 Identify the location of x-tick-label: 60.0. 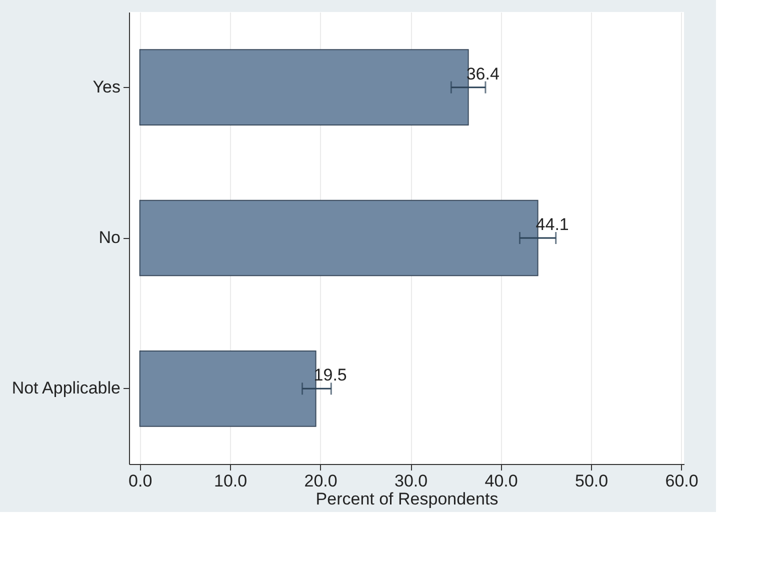
(681, 481).